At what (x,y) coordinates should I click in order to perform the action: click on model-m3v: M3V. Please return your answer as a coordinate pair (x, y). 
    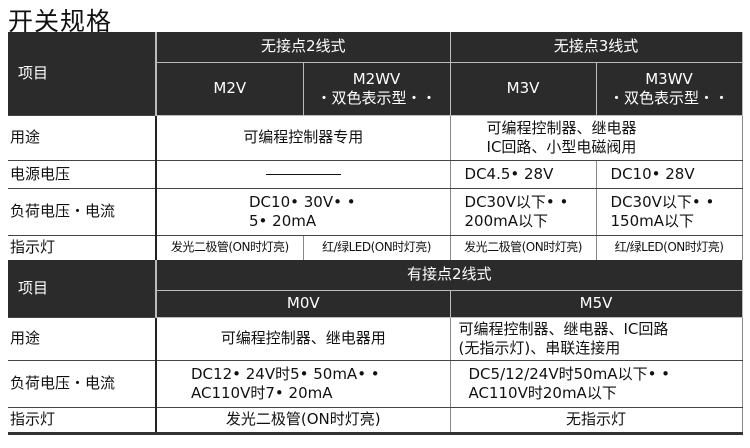
    Looking at the image, I should click on (523, 89).